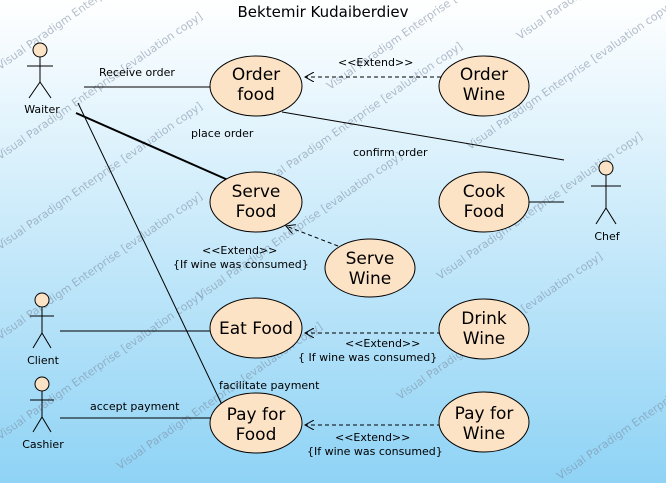 The image size is (666, 483). Describe the element at coordinates (256, 212) in the screenshot. I see `usecase-serve-food-line2: Food` at that location.